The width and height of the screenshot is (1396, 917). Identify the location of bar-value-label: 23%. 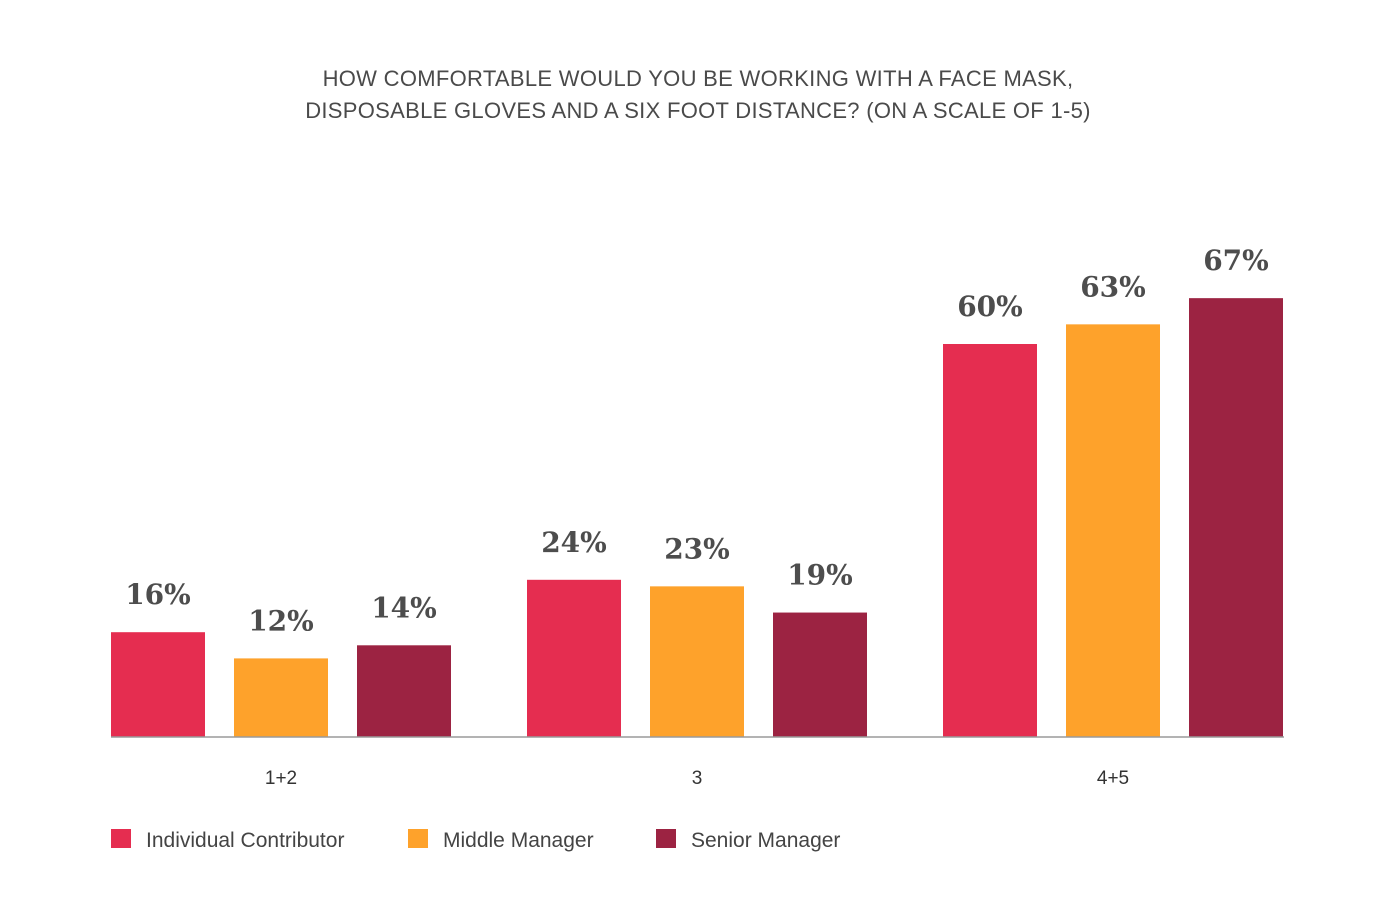
(697, 548).